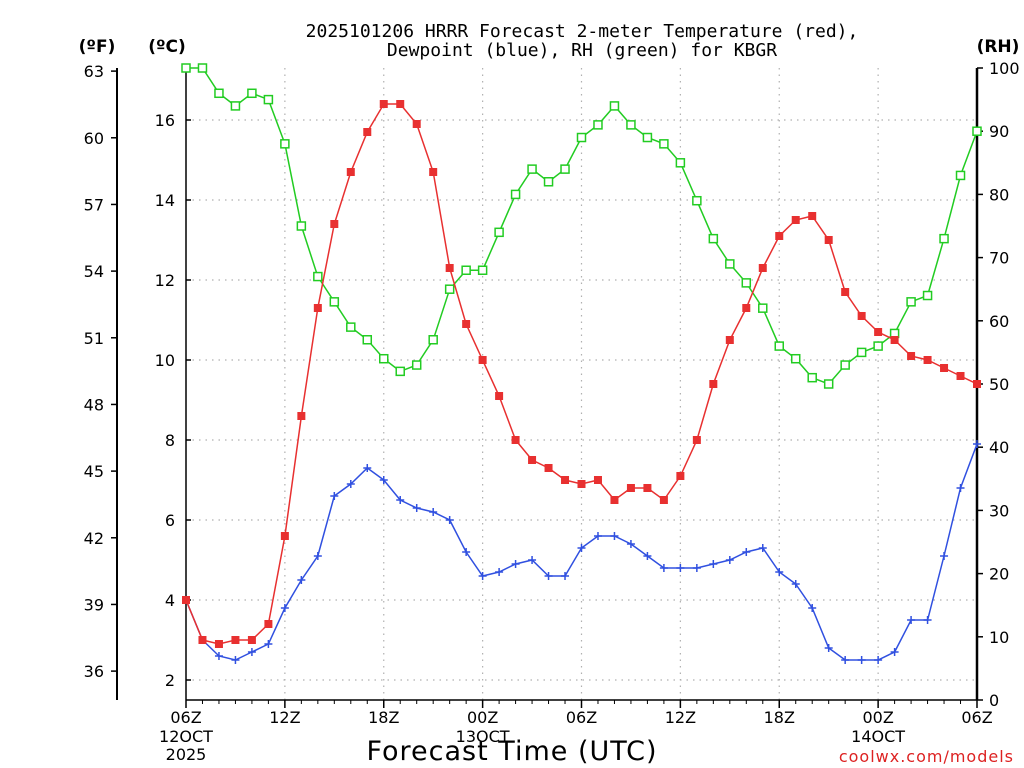 The width and height of the screenshot is (1024, 768). Describe the element at coordinates (94, 338) in the screenshot. I see `fahrenheit-tick-label: 51` at that location.